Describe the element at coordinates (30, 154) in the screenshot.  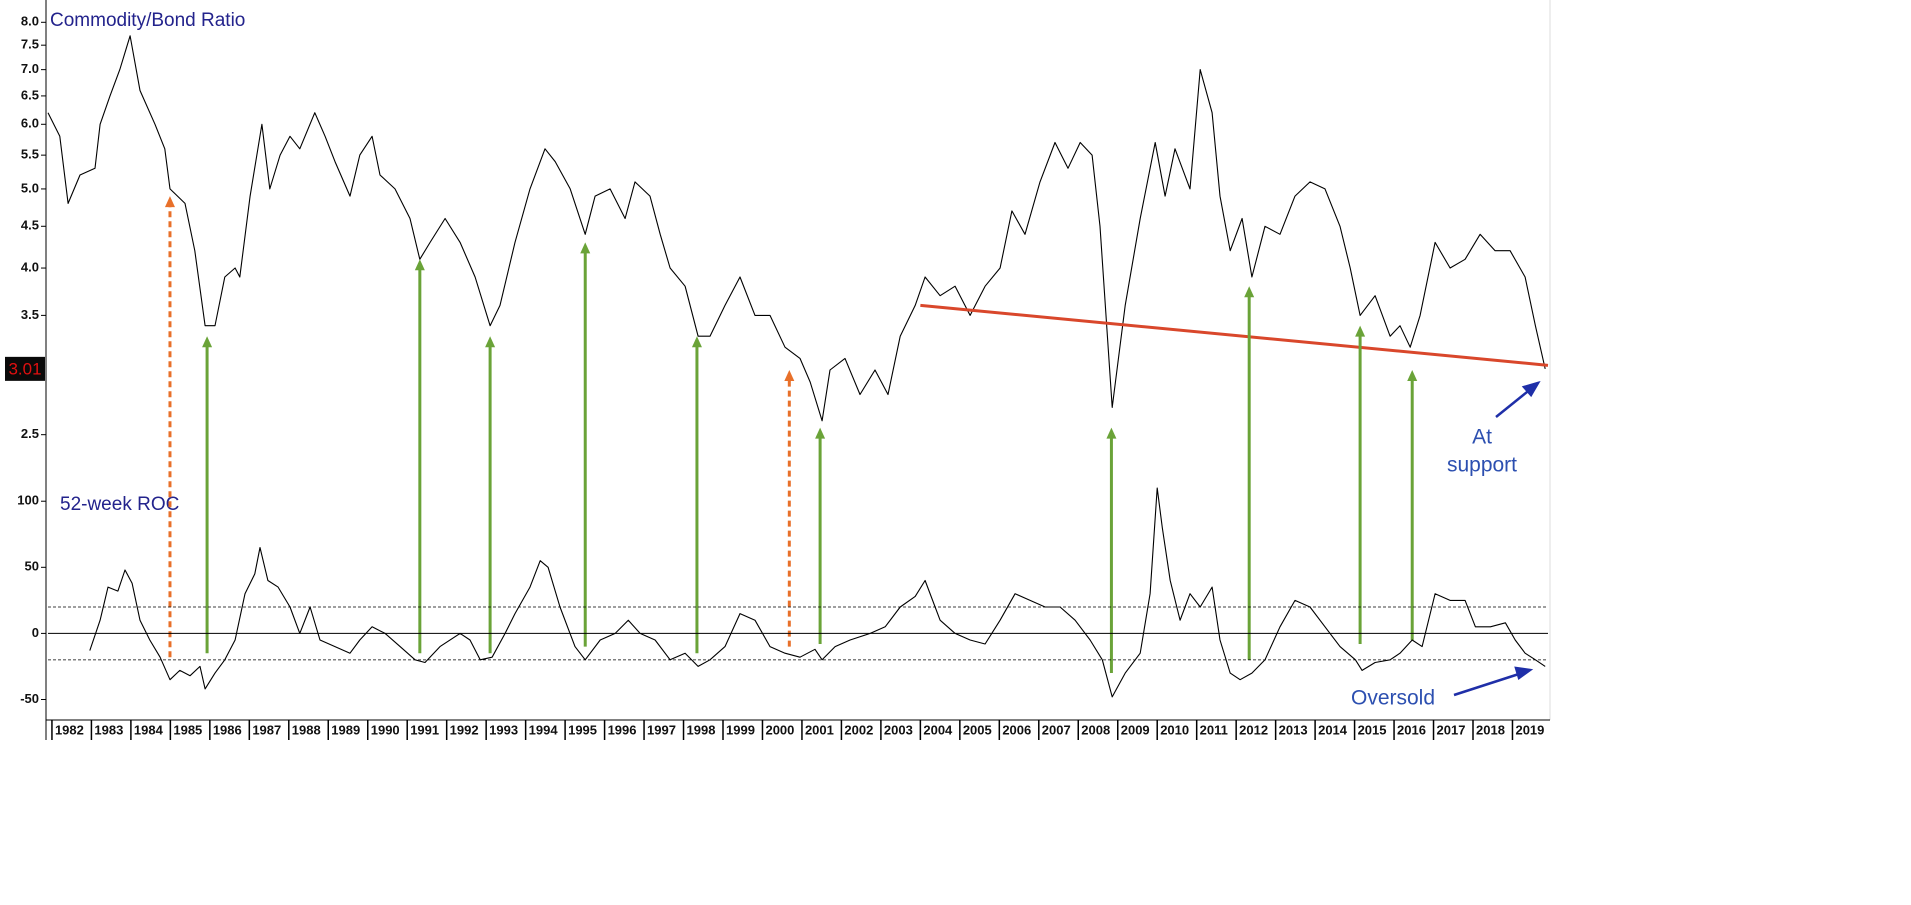
I see `y-tick-label: 5.5` at that location.